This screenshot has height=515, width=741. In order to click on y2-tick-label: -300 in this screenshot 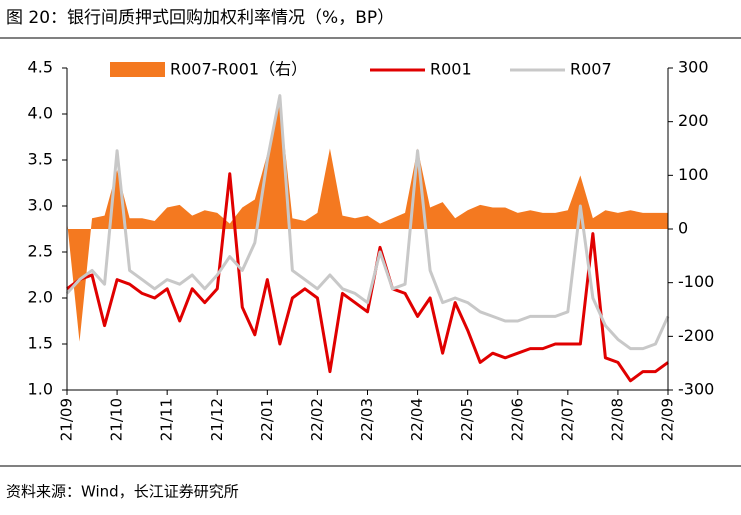, I will do `click(696, 389)`.